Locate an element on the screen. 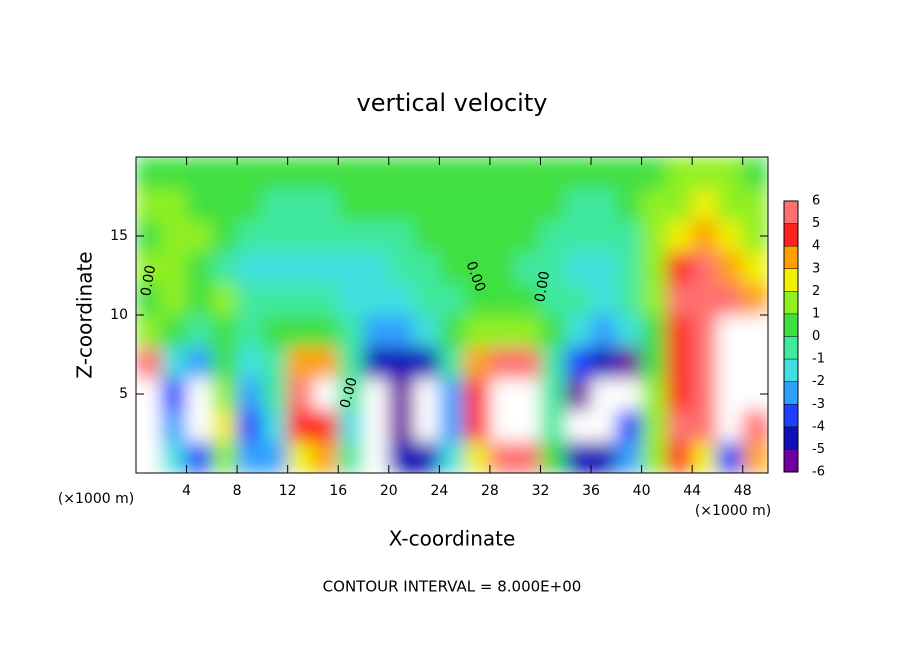  colorbar-tick-label: -4 is located at coordinates (818, 426).